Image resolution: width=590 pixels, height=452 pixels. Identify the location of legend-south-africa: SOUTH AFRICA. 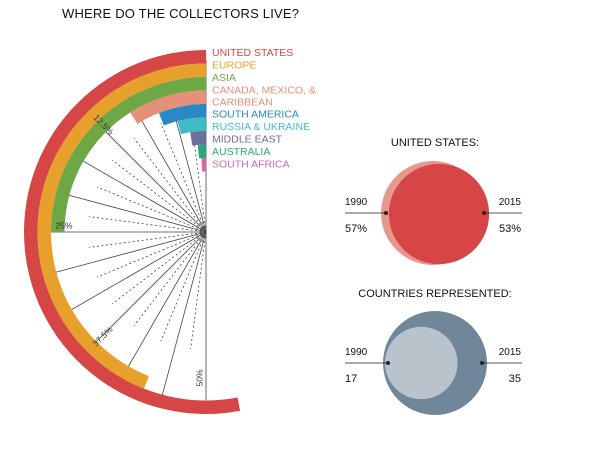
(251, 165).